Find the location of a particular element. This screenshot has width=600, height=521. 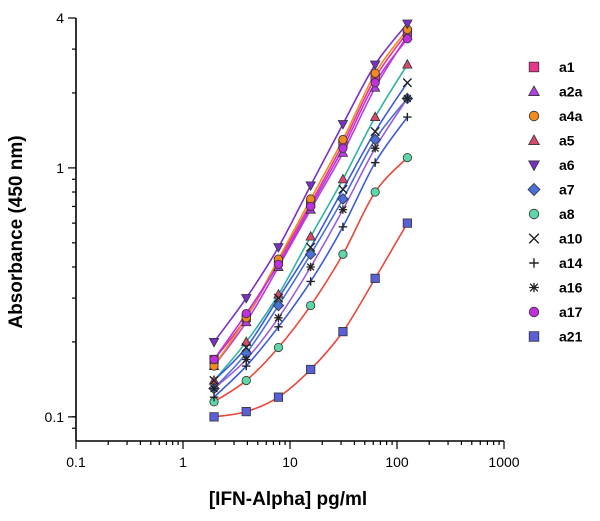

legend-label-a8: a8 is located at coordinates (567, 214).